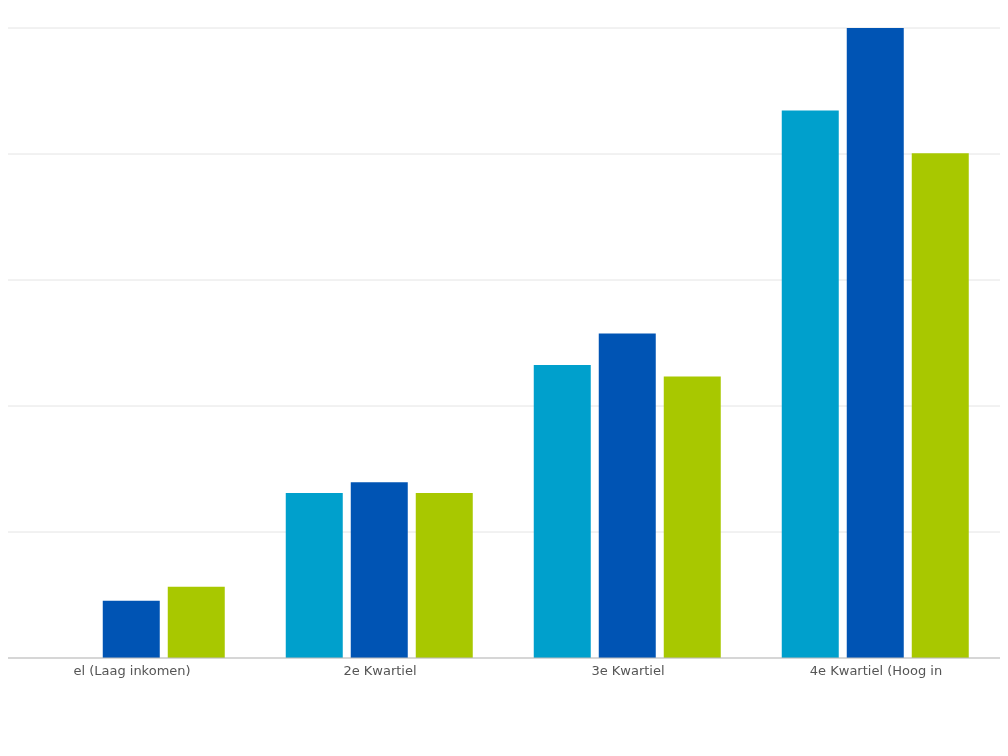  I want to click on x-tick-label: 3e Kwartiel, so click(628, 671).